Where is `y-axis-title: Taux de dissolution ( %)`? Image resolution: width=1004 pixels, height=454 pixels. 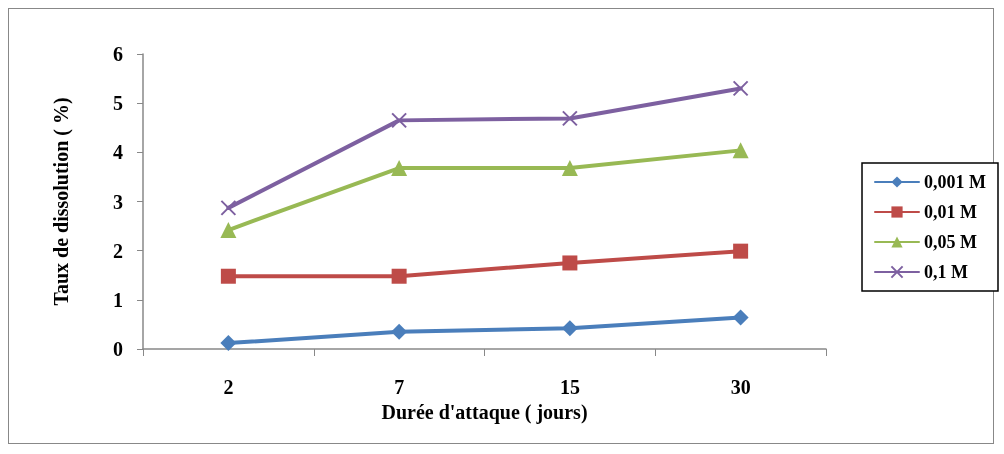 y-axis-title: Taux de dissolution ( %) is located at coordinates (61, 201).